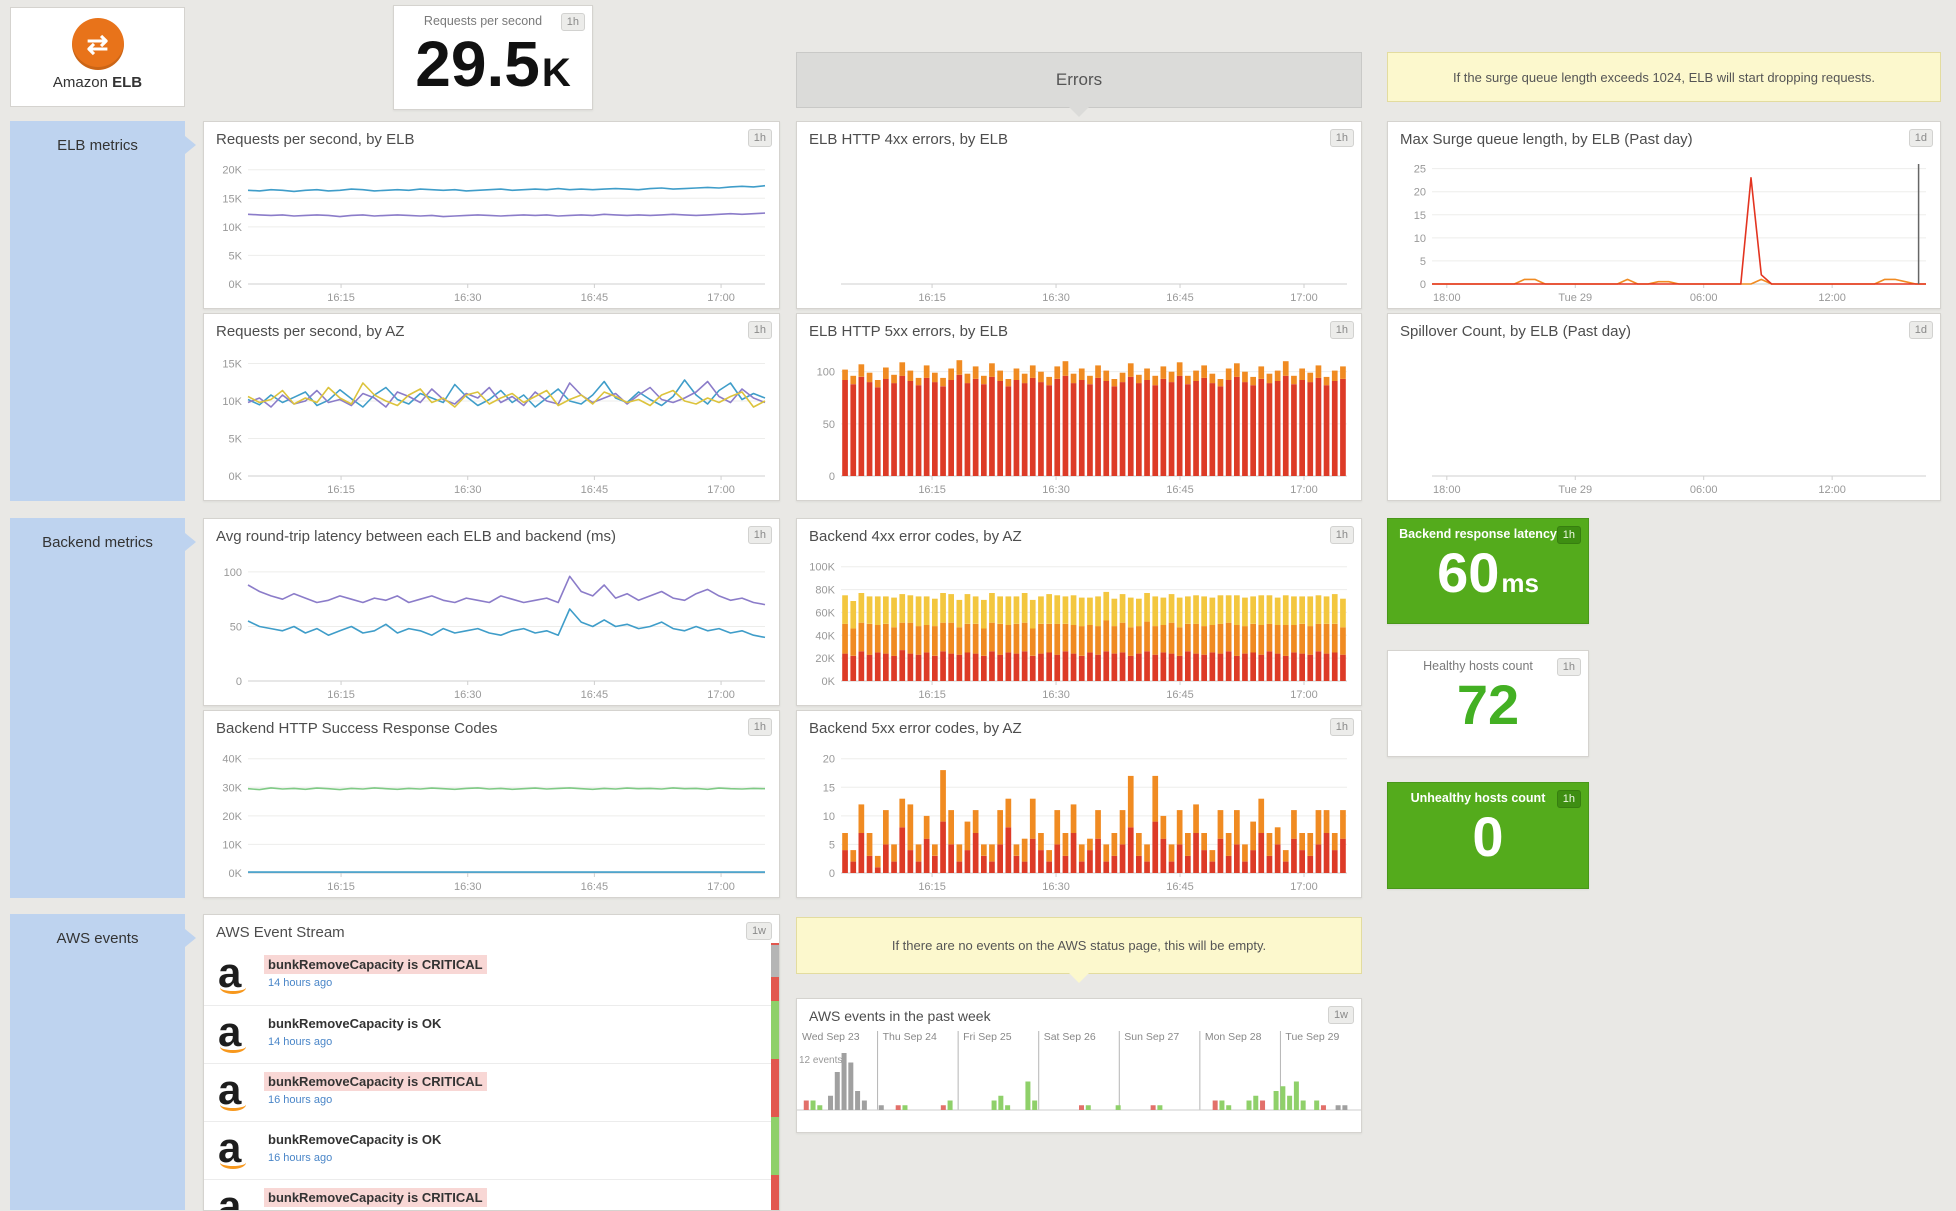  Describe the element at coordinates (491, 424) in the screenshot. I see `chart-plot: 0K 5K 10K 15K 16:15 16:30 16:45 17:00` at that location.